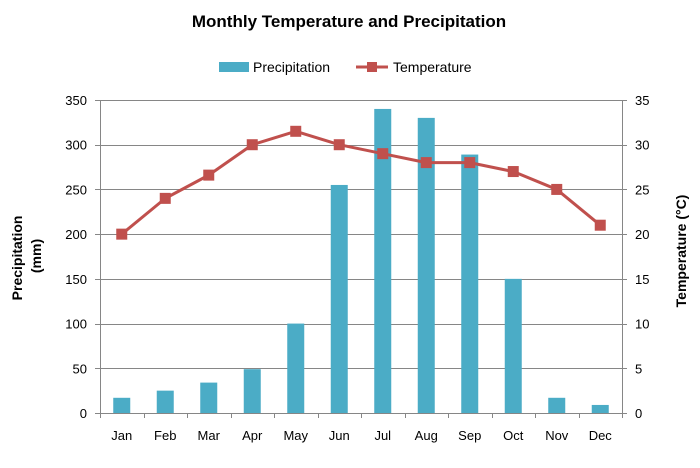 This screenshot has height=468, width=700. I want to click on x-tick-label-apr: Apr, so click(252, 435).